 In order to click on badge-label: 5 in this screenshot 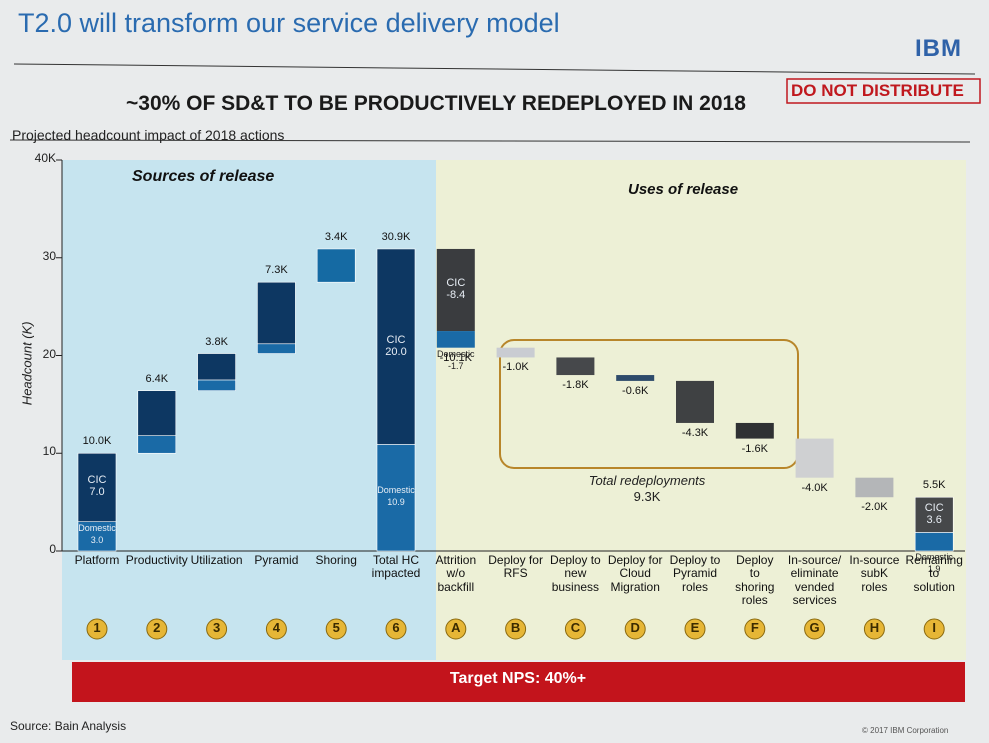, I will do `click(336, 627)`.